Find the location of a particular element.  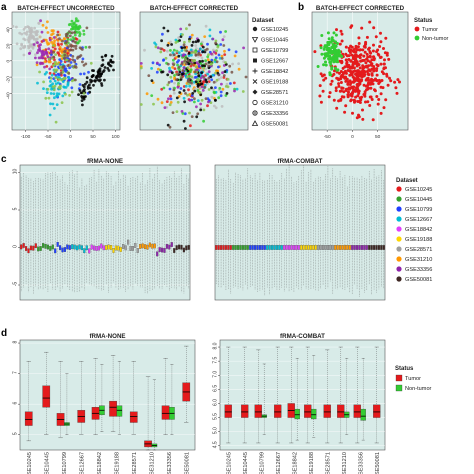

x-tick-label: 100 is located at coordinates (115, 137).